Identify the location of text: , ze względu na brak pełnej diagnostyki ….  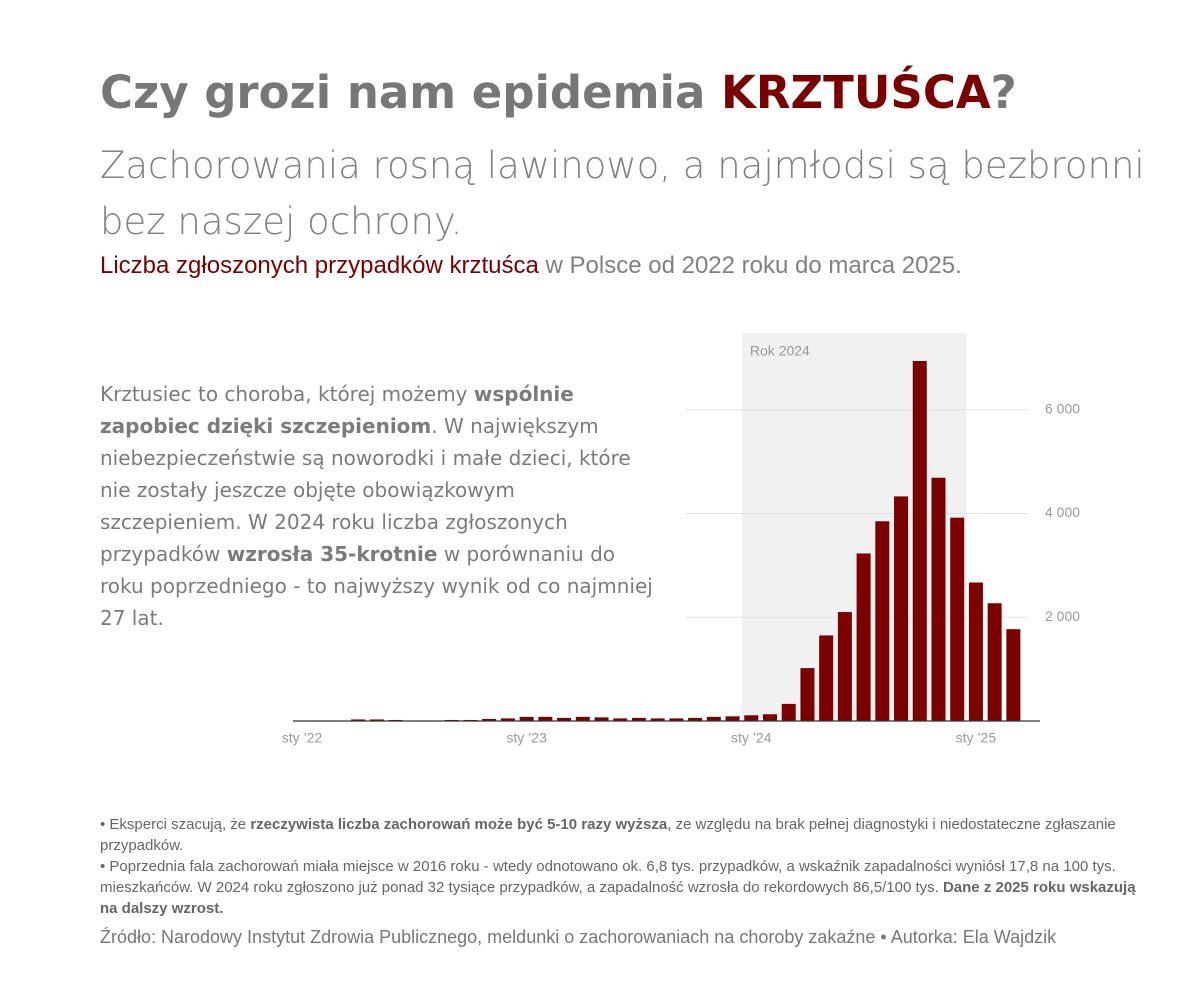
(608, 835).